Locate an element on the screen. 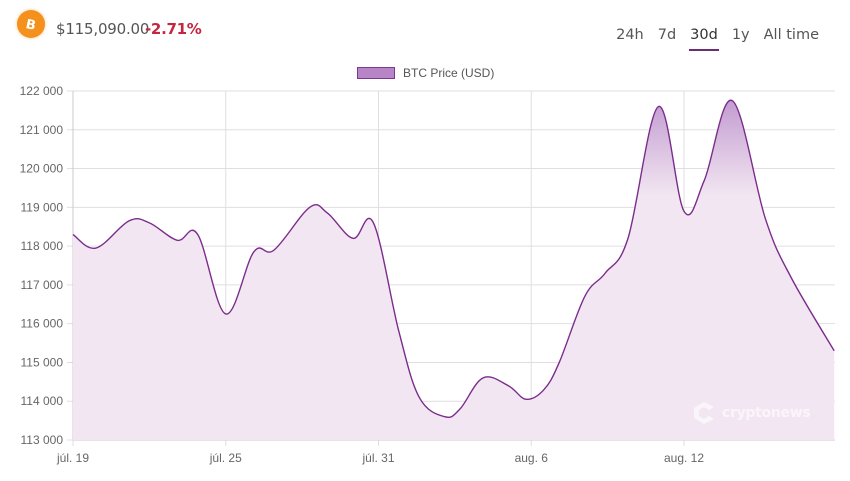 This screenshot has width=850, height=481. y-tick-label: 120 000 is located at coordinates (42, 169).